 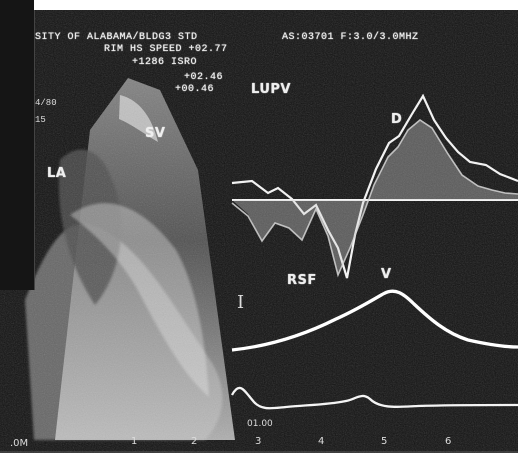 I want to click on header-text-line-4: +1286 ISRO, so click(x=165, y=62).